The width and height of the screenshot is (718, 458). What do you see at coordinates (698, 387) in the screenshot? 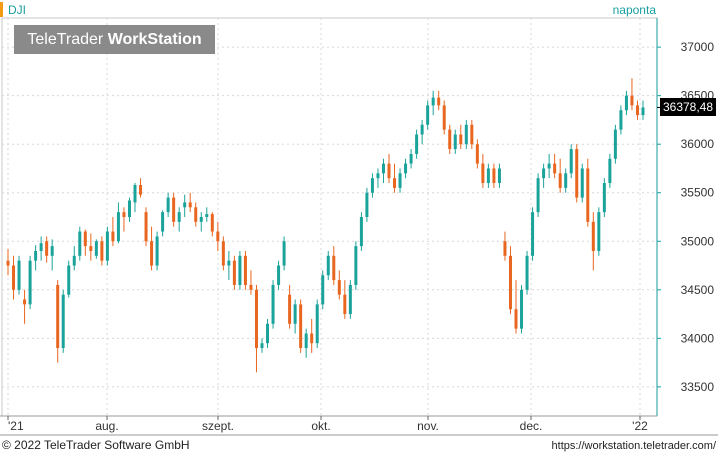
I see `y-tick-label: 33500` at bounding box center [698, 387].